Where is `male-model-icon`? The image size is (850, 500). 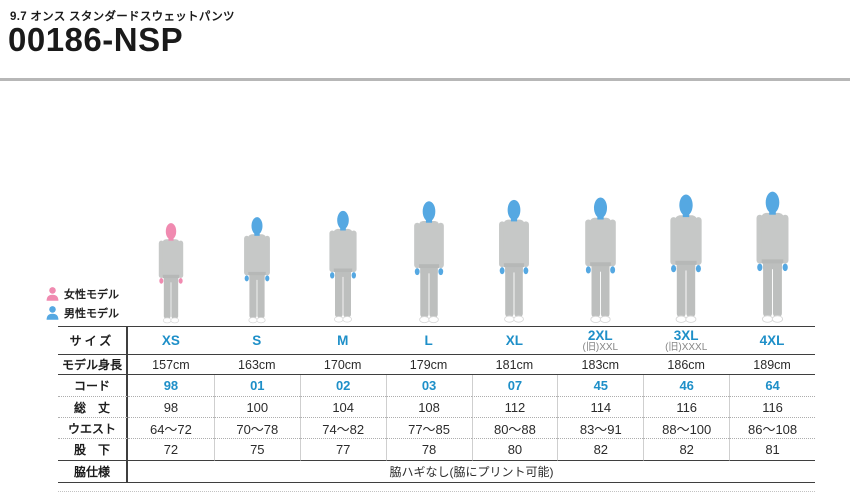
male-model-icon is located at coordinates (52, 312).